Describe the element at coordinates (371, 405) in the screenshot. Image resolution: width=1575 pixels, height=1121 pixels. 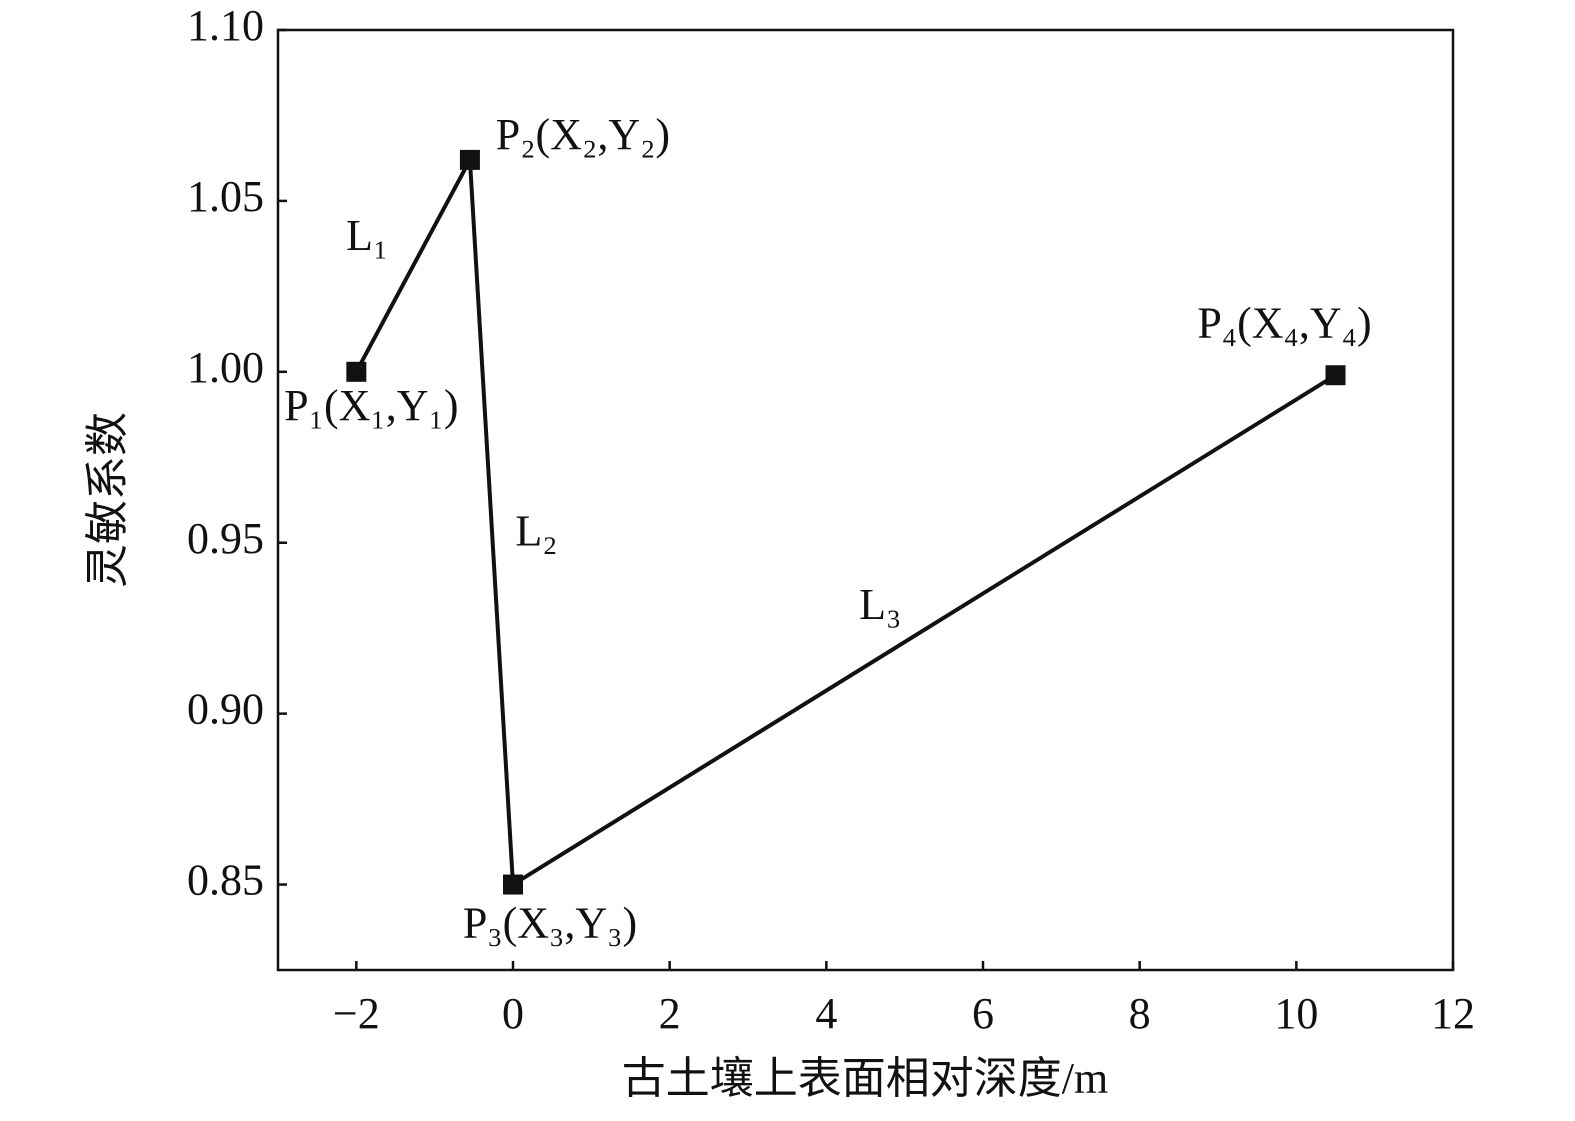
I see `point-label: P₁(X₁,Y₁)` at that location.